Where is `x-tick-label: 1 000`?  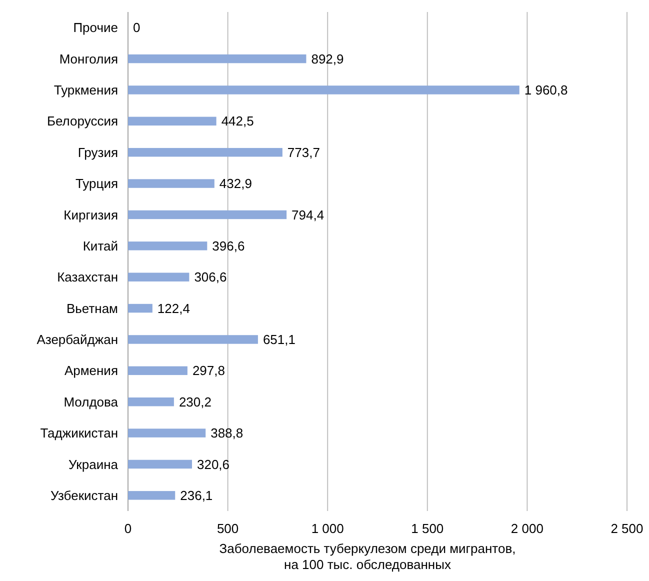
x-tick-label: 1 000 is located at coordinates (327, 528).